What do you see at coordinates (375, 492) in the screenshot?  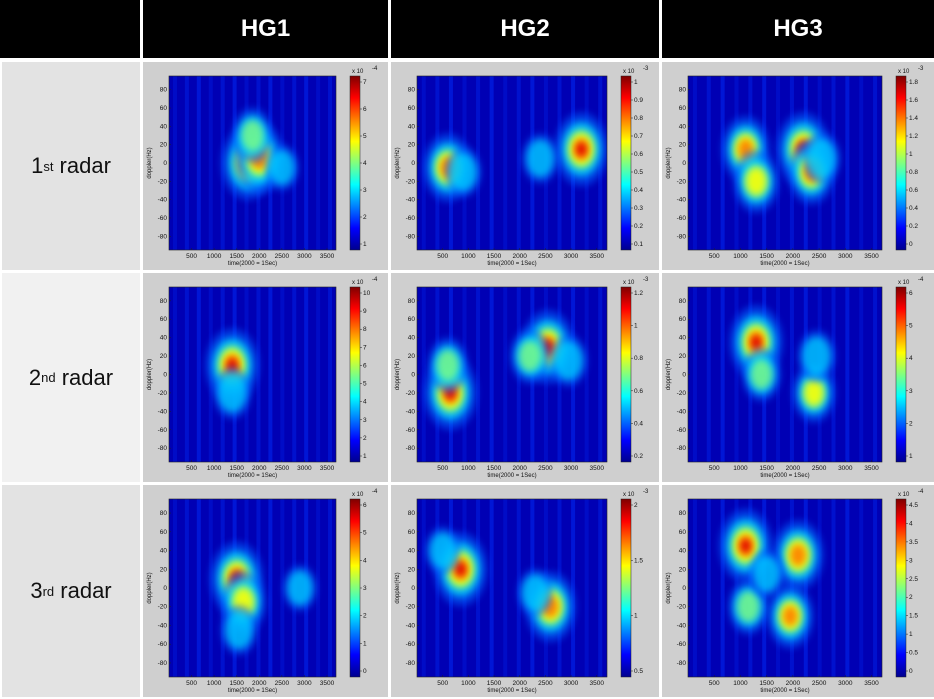 I see `colorbar-exponent-power: -4` at bounding box center [375, 492].